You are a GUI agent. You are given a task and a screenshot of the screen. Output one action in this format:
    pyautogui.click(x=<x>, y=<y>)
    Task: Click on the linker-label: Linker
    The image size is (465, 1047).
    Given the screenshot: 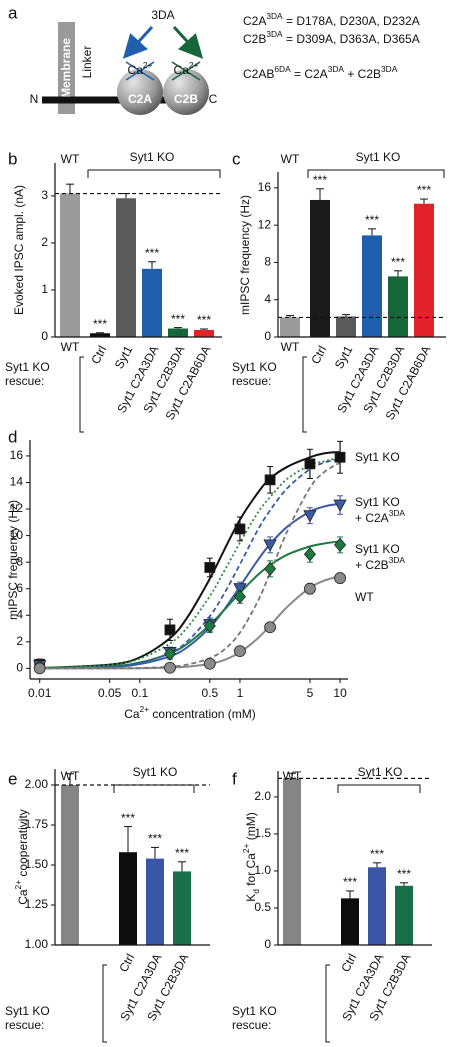 What is the action you would take?
    pyautogui.click(x=87, y=62)
    